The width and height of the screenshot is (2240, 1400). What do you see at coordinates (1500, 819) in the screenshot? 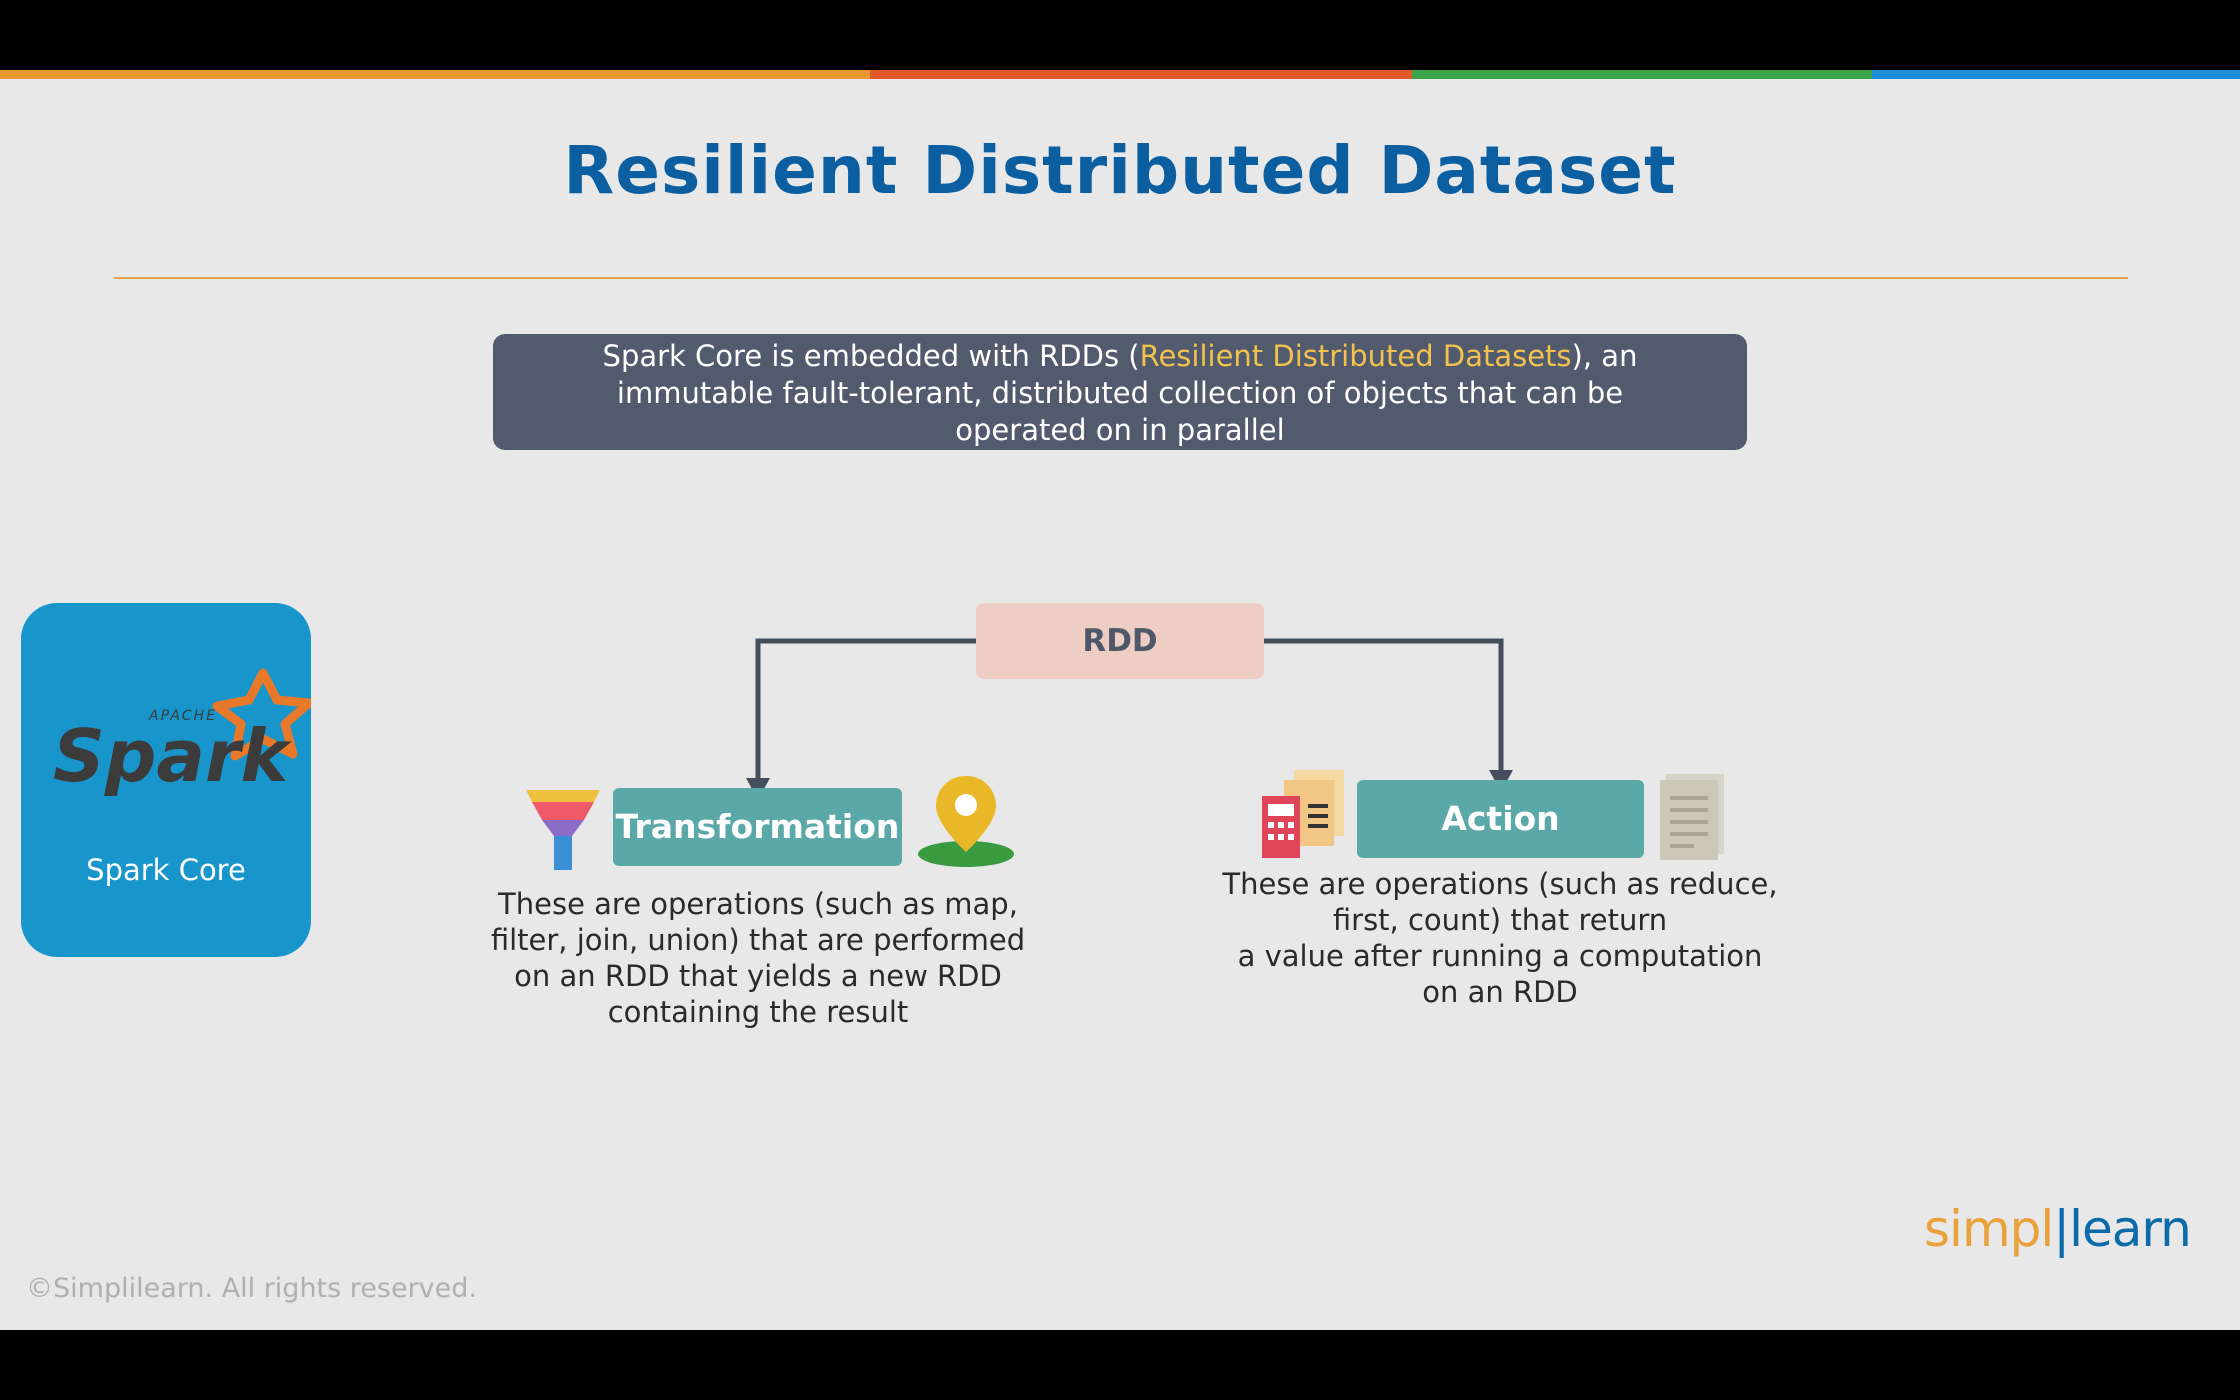
I see `action-node: Action` at bounding box center [1500, 819].